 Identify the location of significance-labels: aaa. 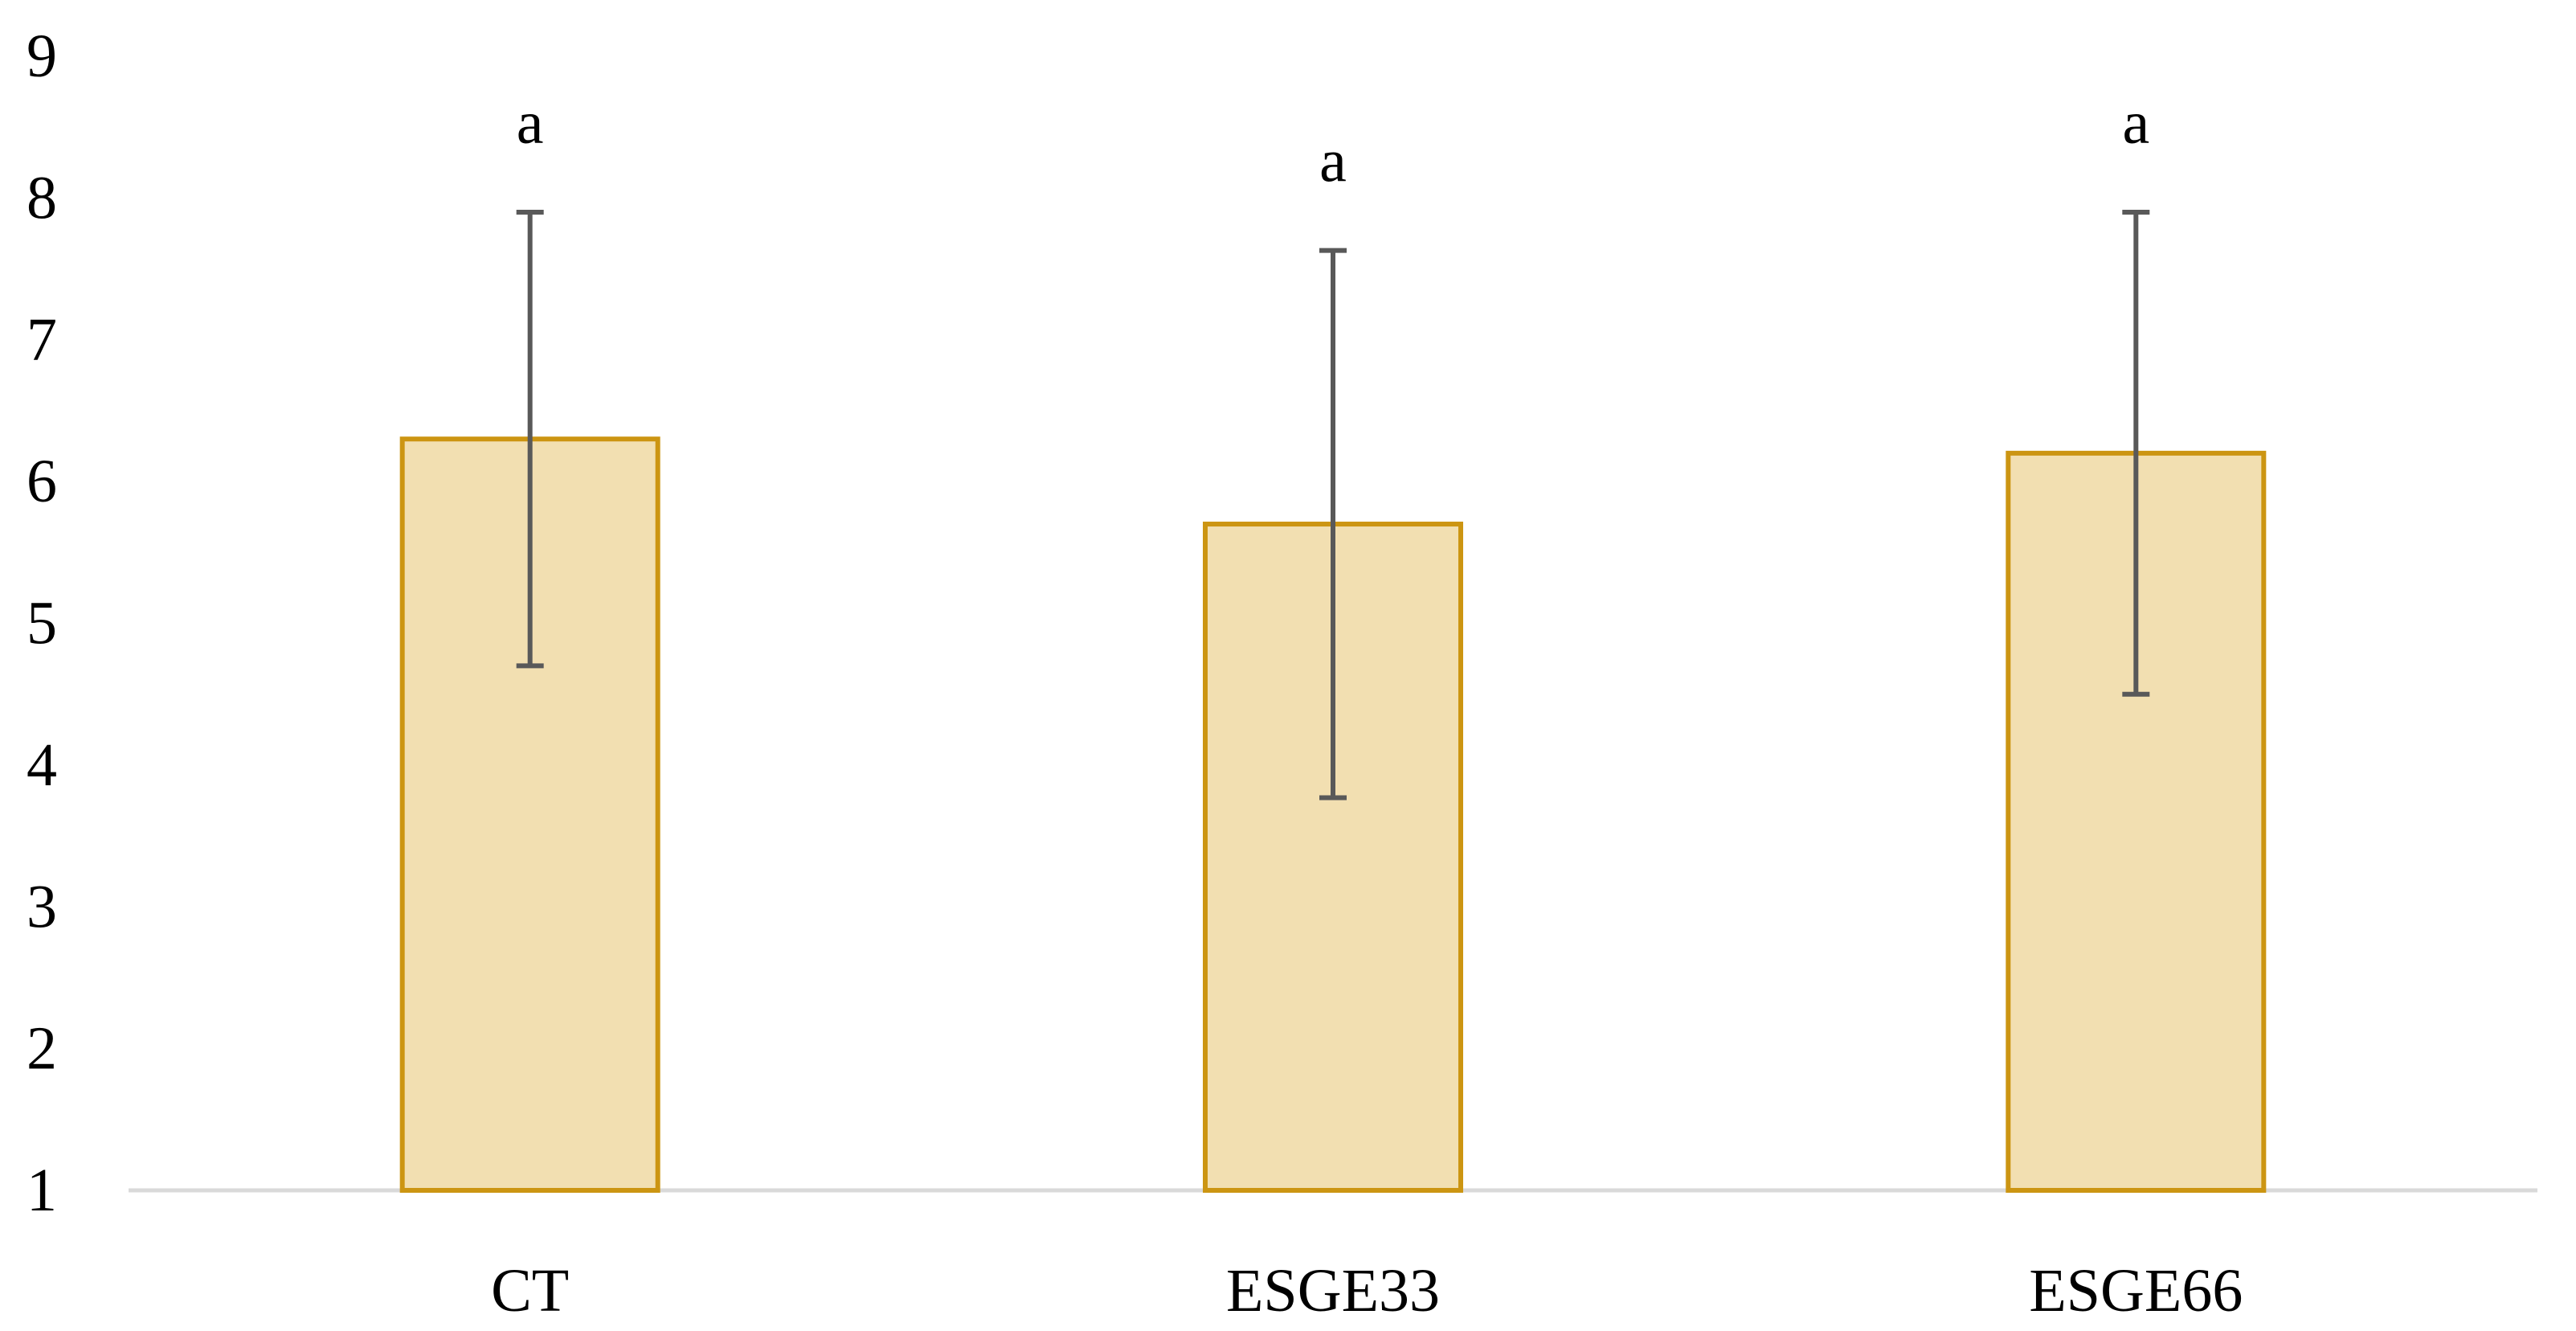
(1333, 142).